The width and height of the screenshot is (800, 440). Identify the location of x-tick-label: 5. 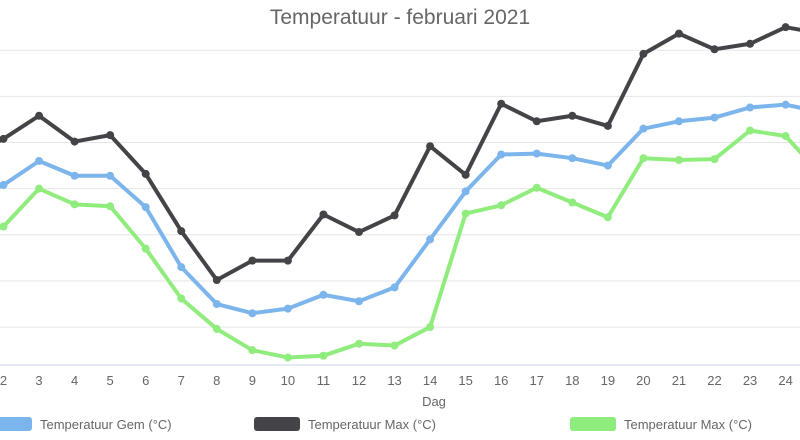
(110, 380).